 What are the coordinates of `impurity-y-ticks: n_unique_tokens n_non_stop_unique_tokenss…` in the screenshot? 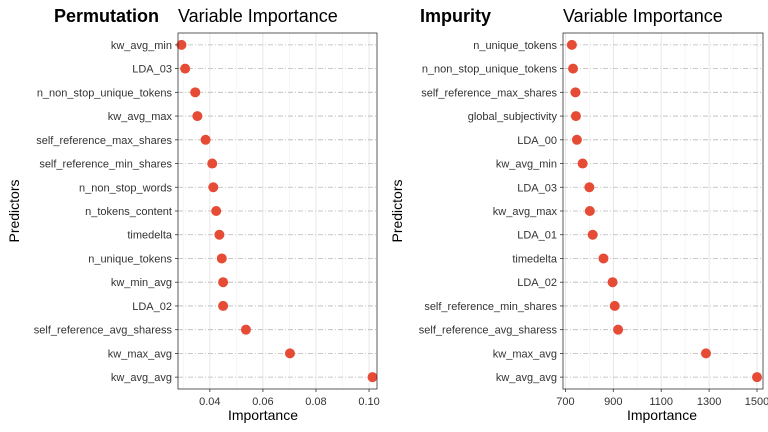 It's located at (491, 212).